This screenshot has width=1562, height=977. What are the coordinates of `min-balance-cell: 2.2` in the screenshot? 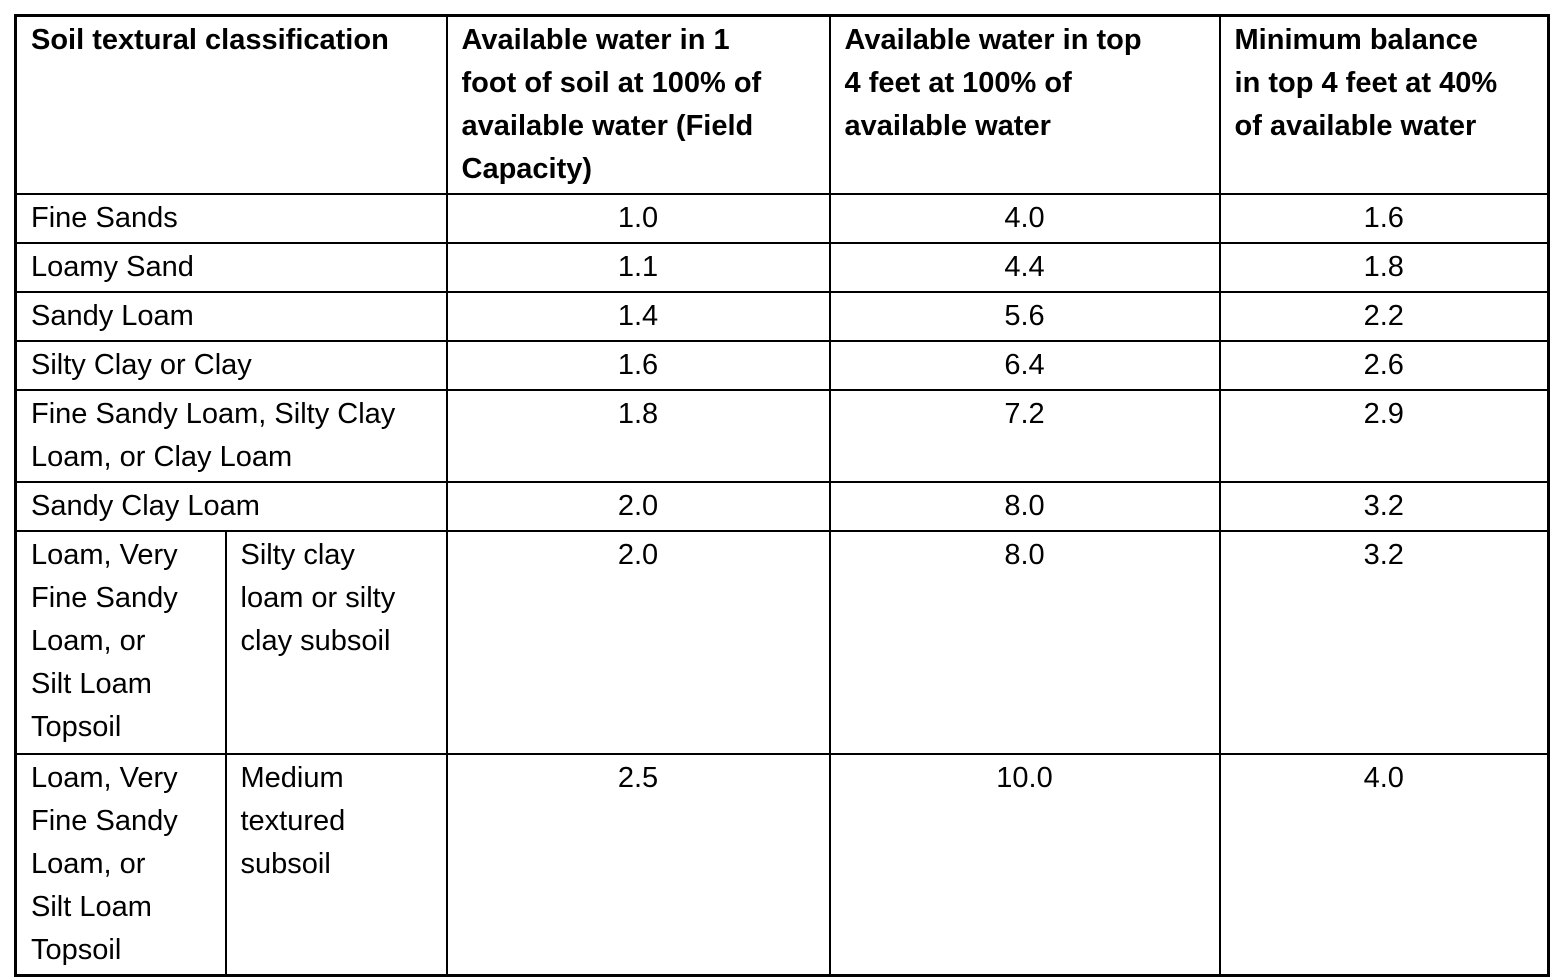 It's located at (1384, 316).